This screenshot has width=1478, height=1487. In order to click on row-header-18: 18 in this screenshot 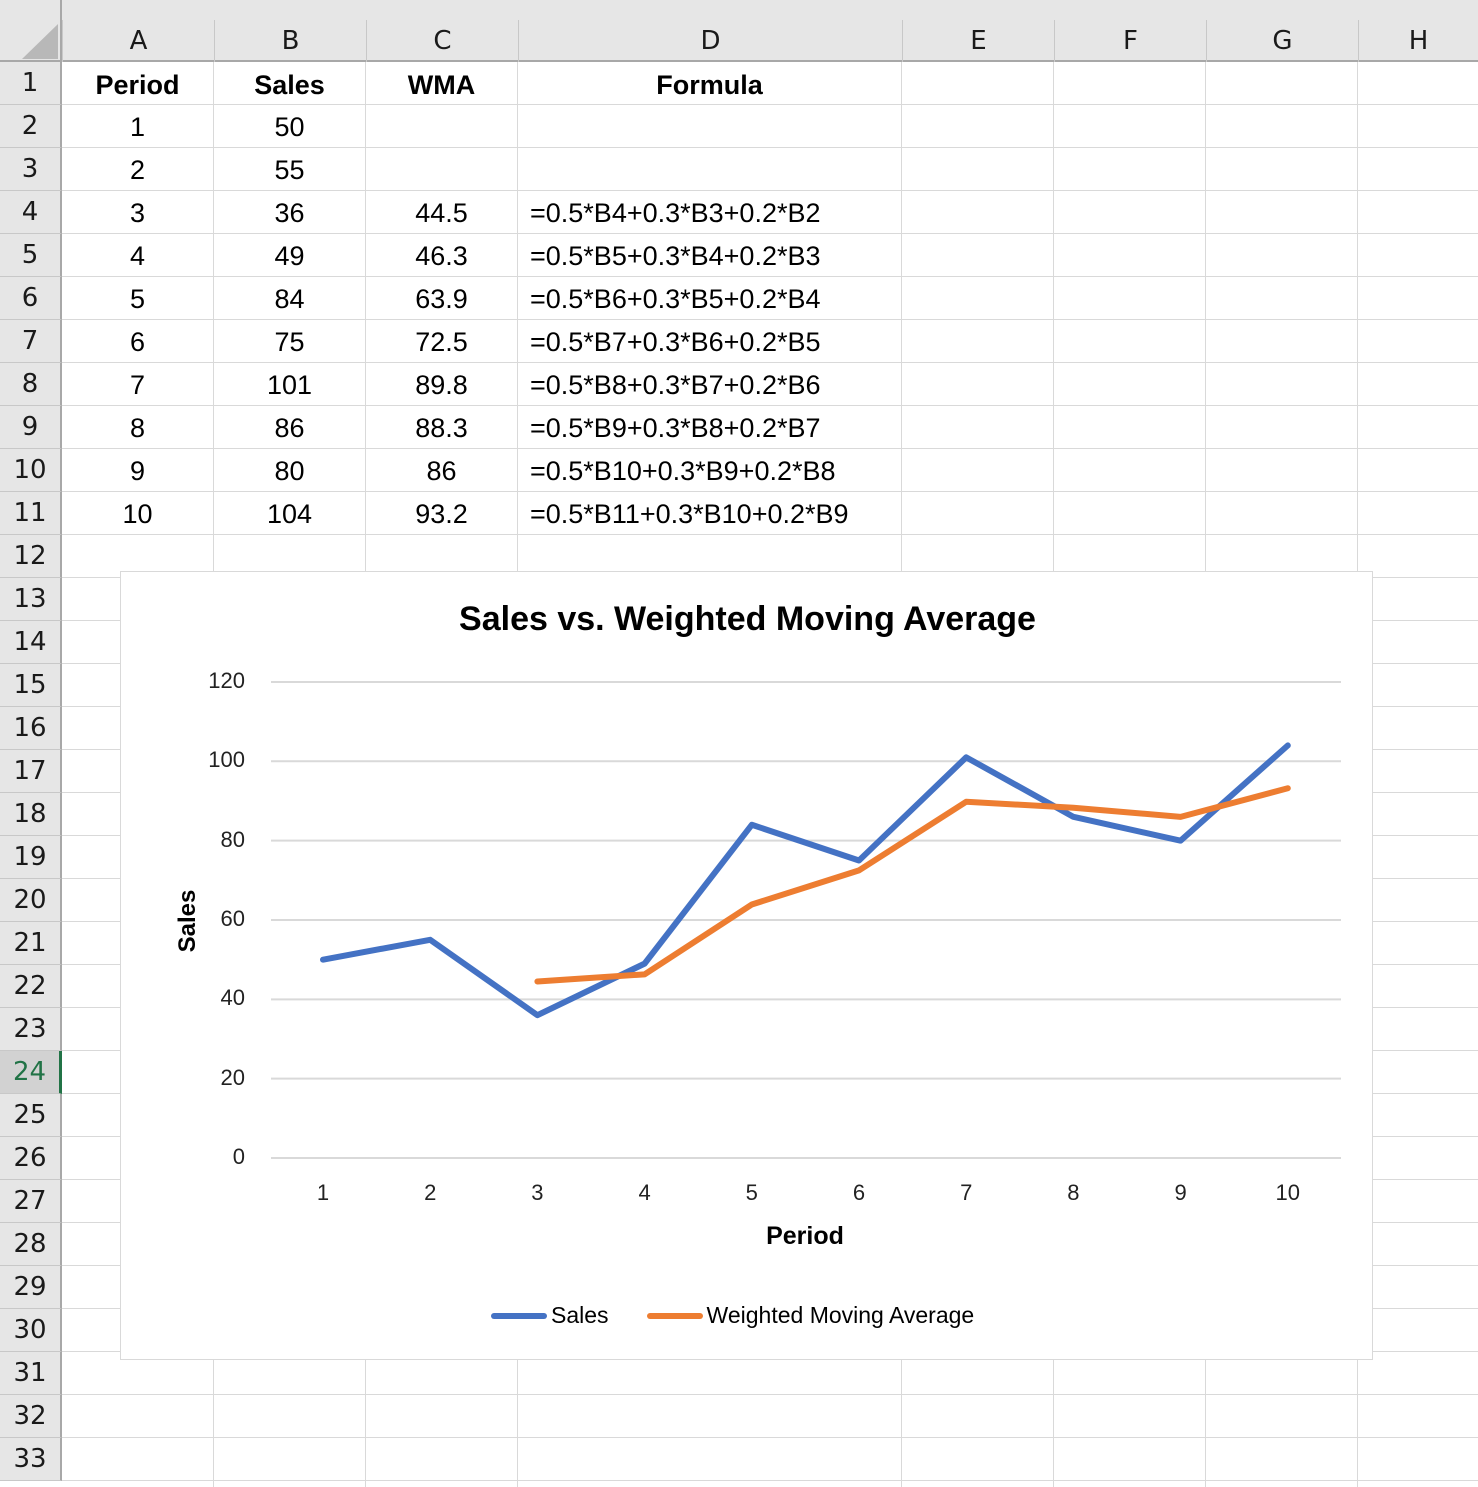, I will do `click(31, 814)`.